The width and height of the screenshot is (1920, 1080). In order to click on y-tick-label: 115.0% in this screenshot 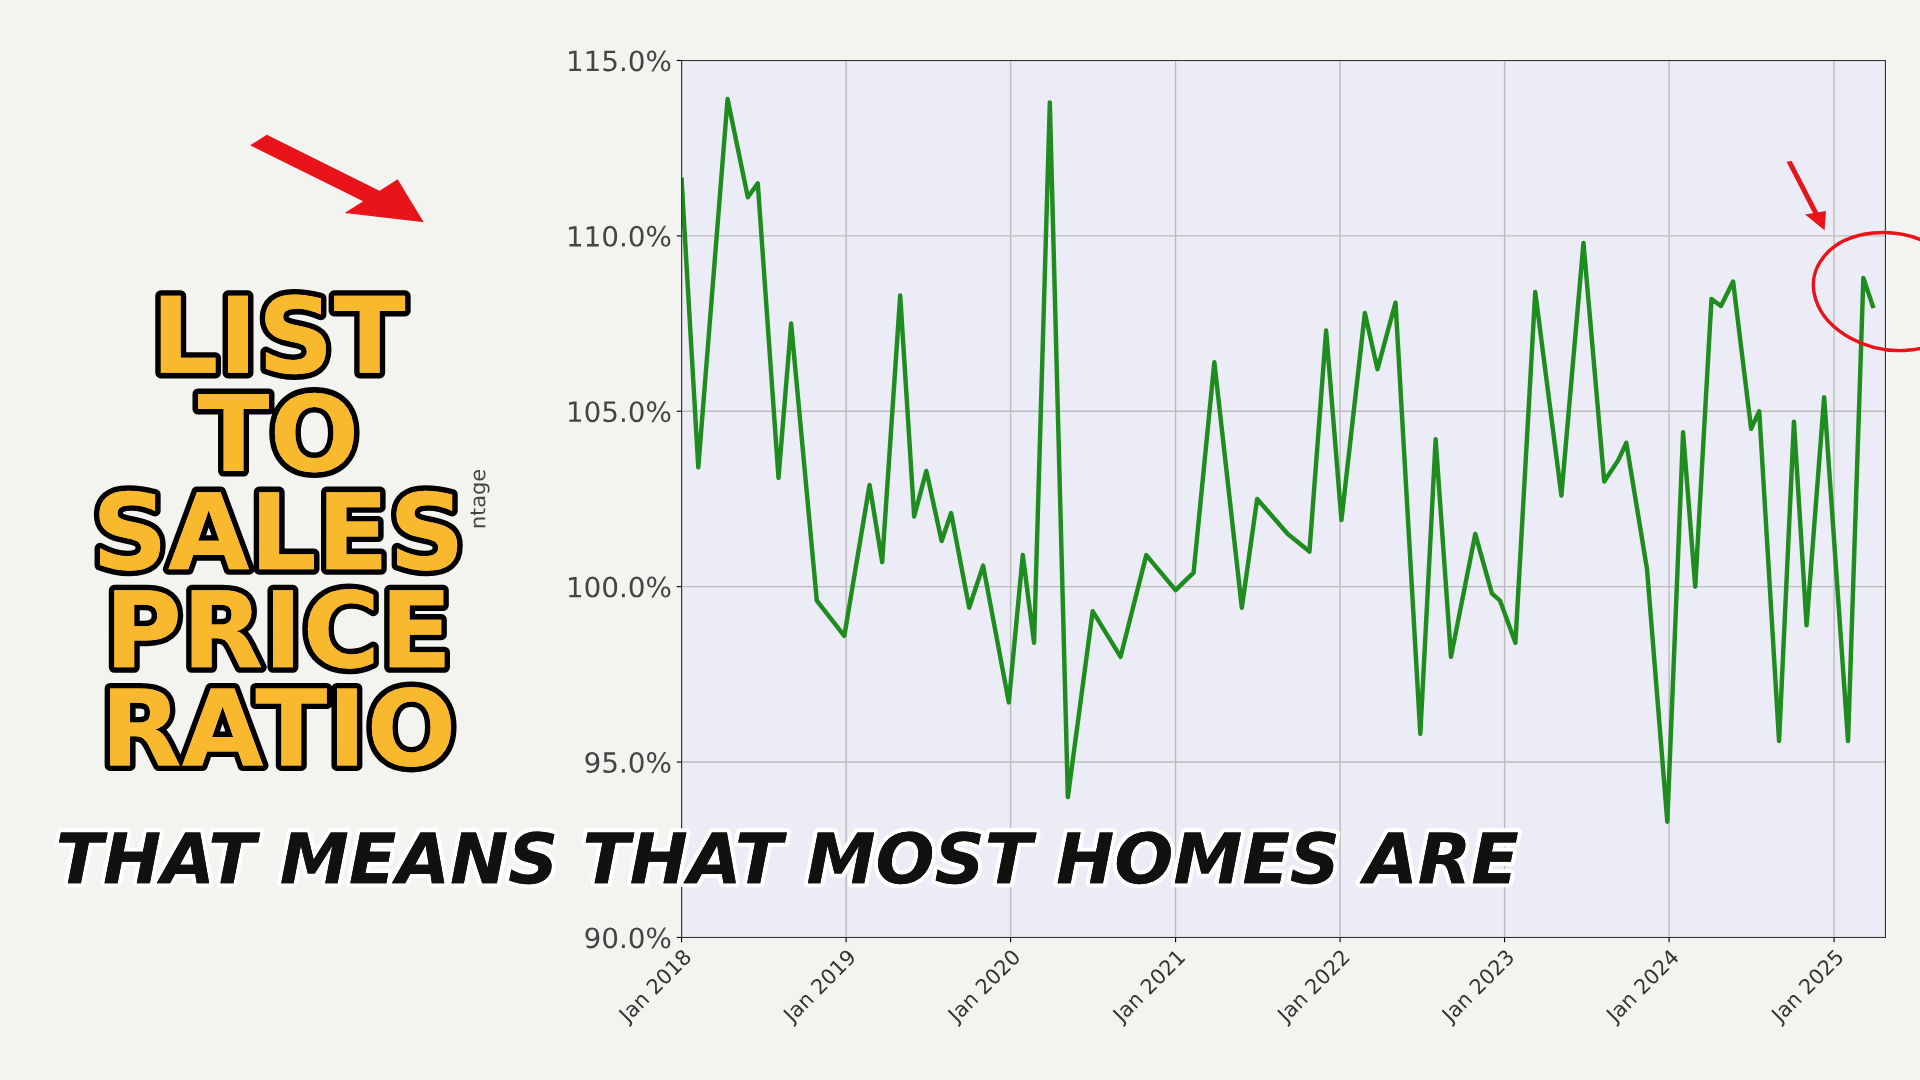, I will do `click(620, 61)`.